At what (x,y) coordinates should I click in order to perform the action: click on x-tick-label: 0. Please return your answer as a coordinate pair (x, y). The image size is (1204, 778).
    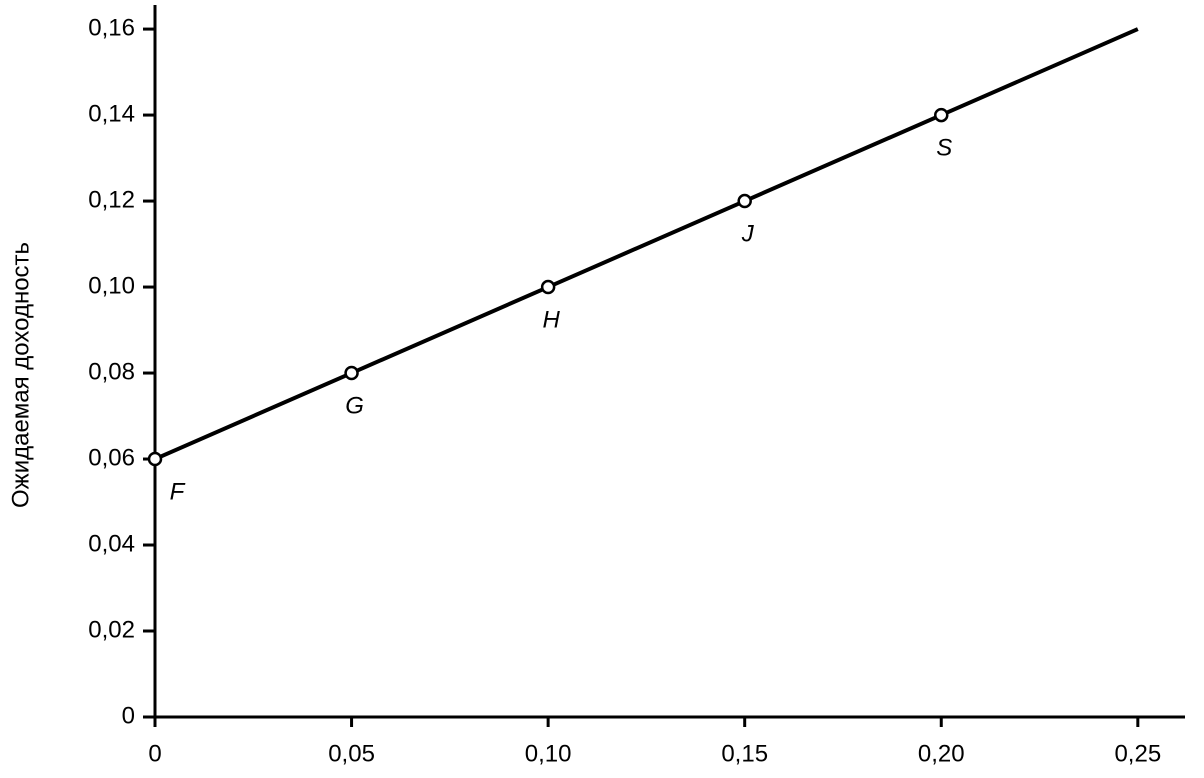
    Looking at the image, I should click on (154, 753).